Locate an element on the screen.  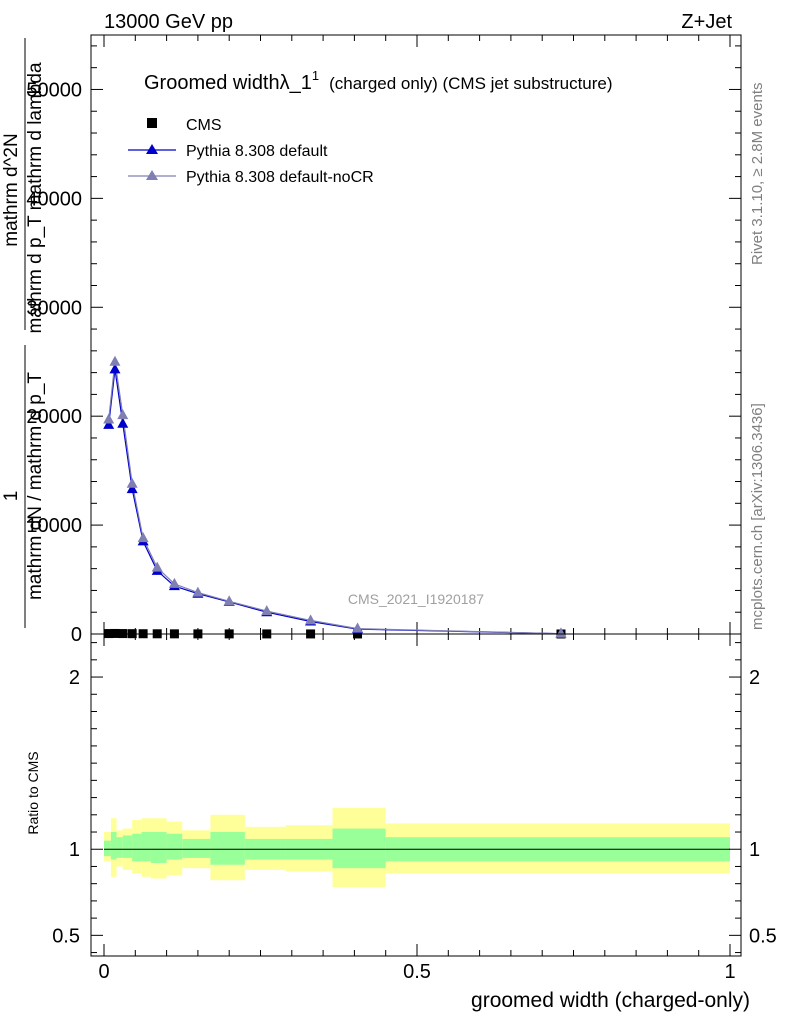
main-y-tick-label: 50000 is located at coordinates (54, 90).